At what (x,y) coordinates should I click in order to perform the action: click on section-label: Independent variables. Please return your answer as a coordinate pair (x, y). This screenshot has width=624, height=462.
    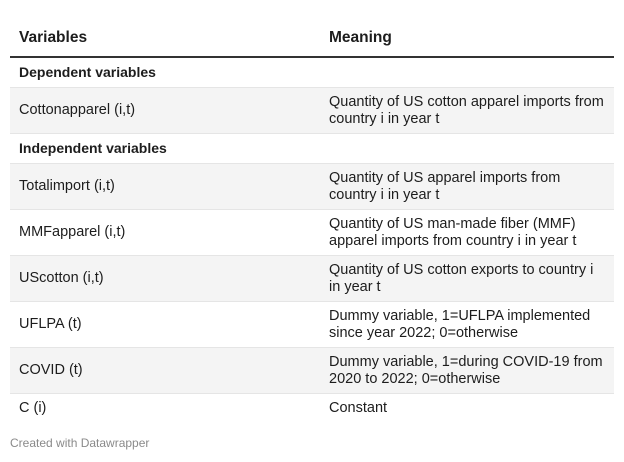
    Looking at the image, I should click on (93, 148).